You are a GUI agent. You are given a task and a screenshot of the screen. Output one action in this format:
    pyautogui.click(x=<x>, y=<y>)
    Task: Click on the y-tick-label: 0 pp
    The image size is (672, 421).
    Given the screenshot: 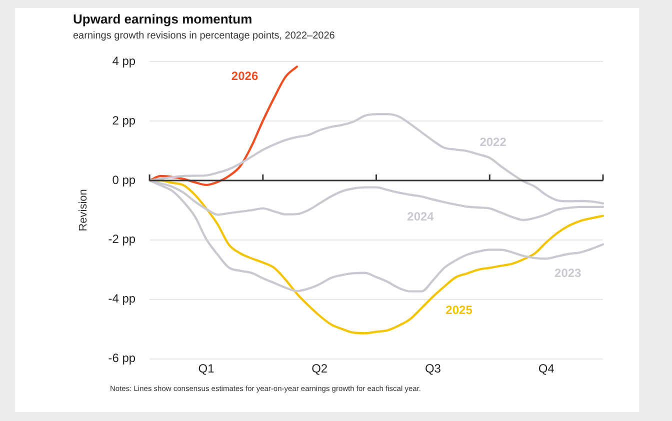 What is the action you would take?
    pyautogui.click(x=124, y=179)
    